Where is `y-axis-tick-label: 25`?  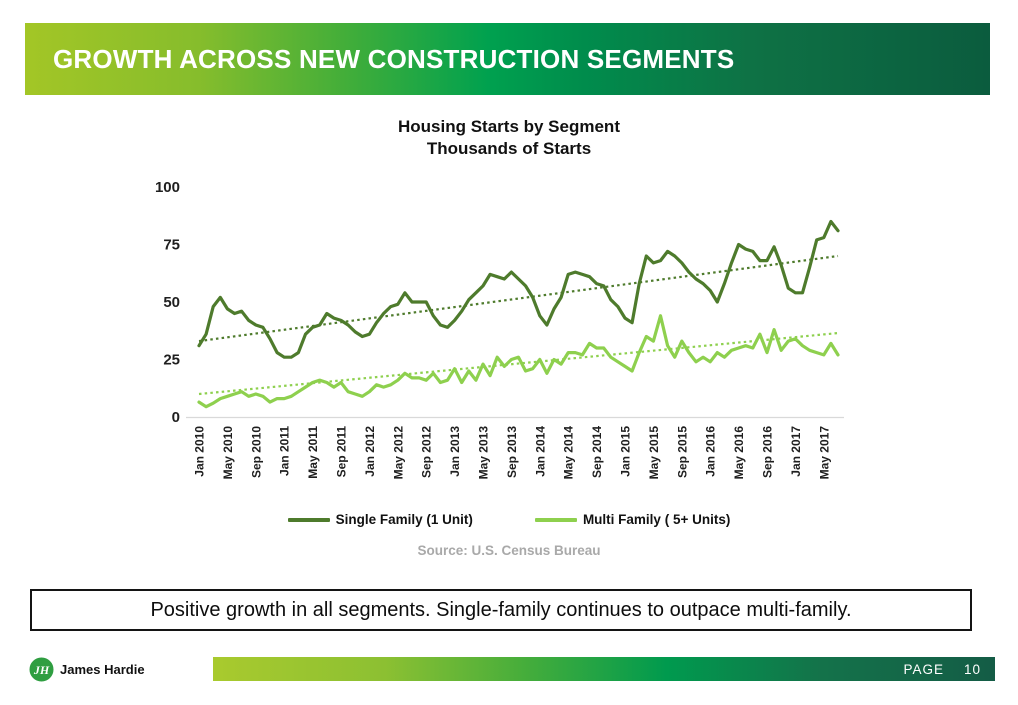
y-axis-tick-label: 25 is located at coordinates (171, 360).